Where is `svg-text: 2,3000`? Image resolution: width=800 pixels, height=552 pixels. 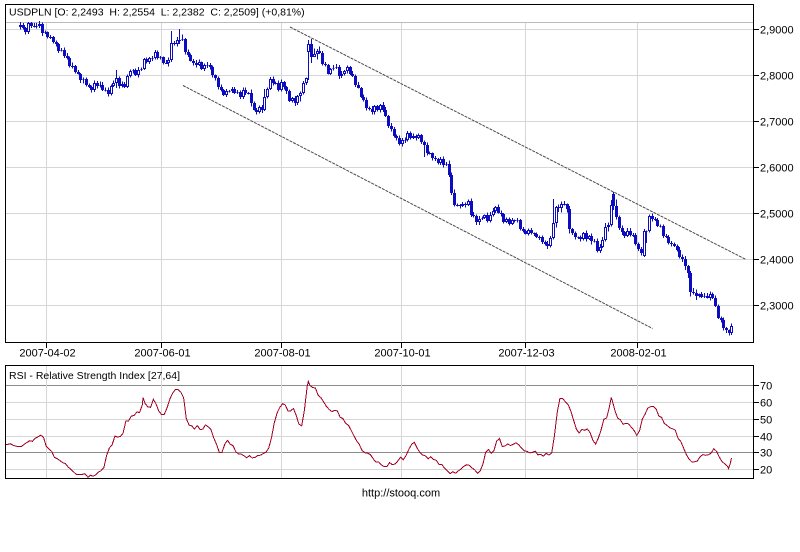
svg-text: 2,3000 is located at coordinates (777, 307).